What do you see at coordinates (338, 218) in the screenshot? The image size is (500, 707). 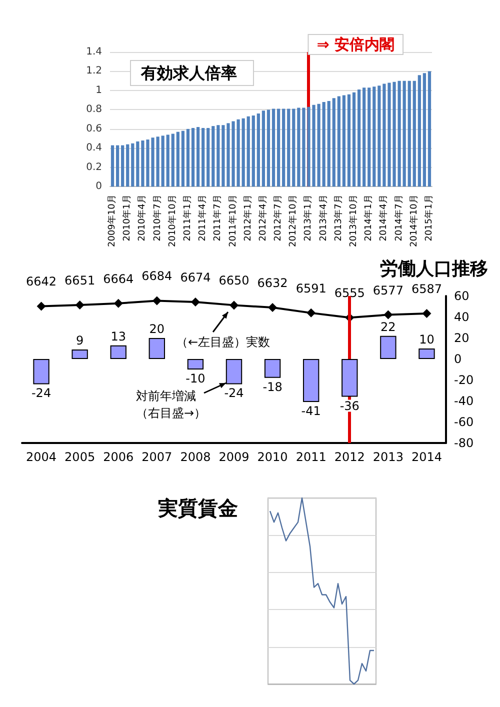 I see `x-tick-label: 2013年7月` at bounding box center [338, 218].